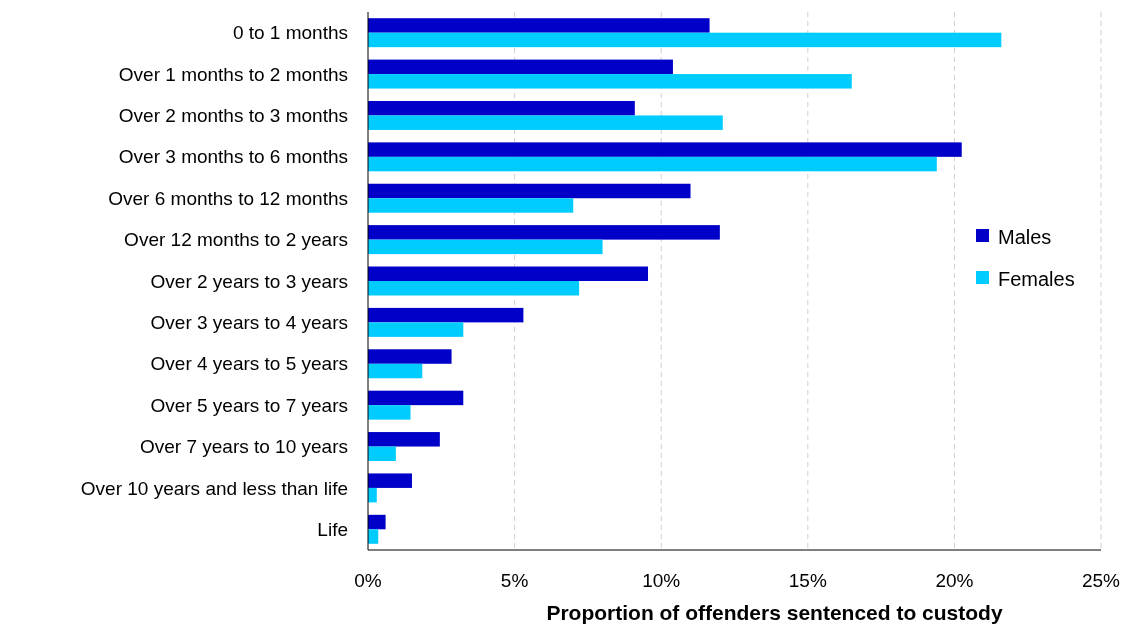 The image size is (1134, 634). What do you see at coordinates (368, 580) in the screenshot?
I see `x-tick-label: 0%` at bounding box center [368, 580].